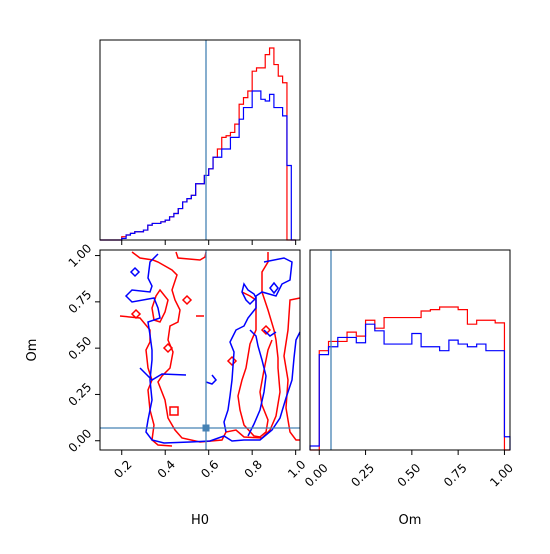  Describe the element at coordinates (160, 305) in the screenshot. I see `red-contour-inner-loop` at that location.